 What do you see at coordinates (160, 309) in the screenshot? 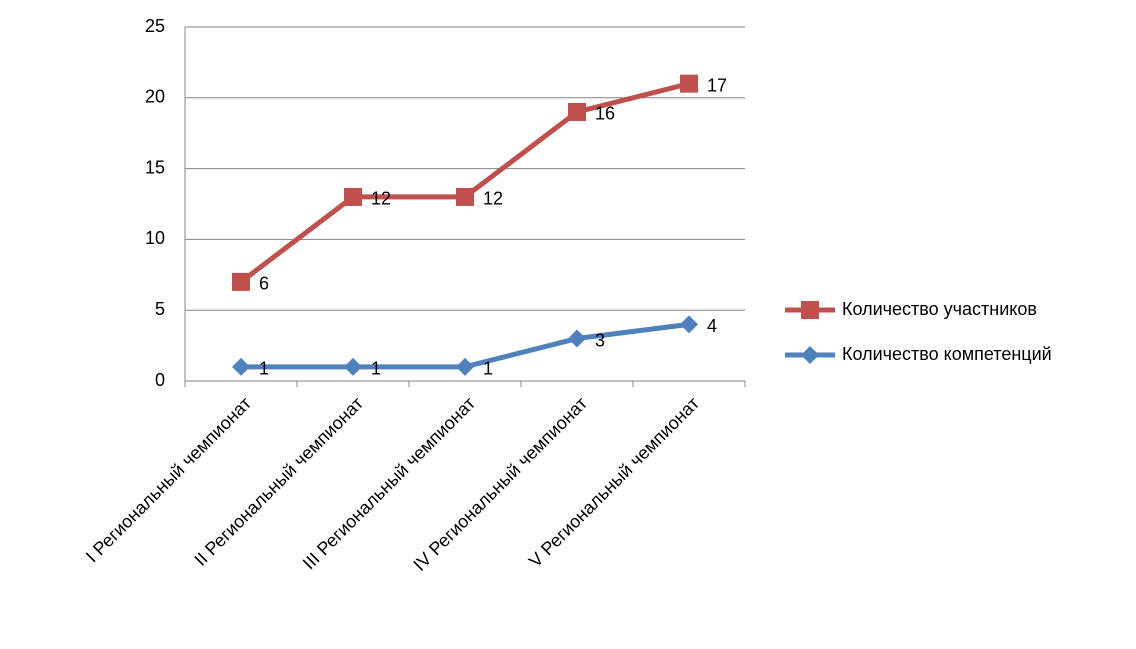
I see `y-tick-label: 5` at bounding box center [160, 309].